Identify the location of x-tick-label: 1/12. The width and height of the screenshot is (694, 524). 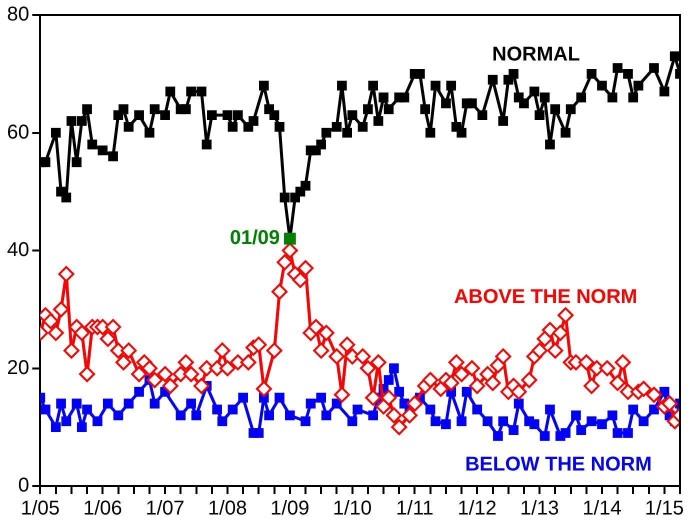
(477, 509).